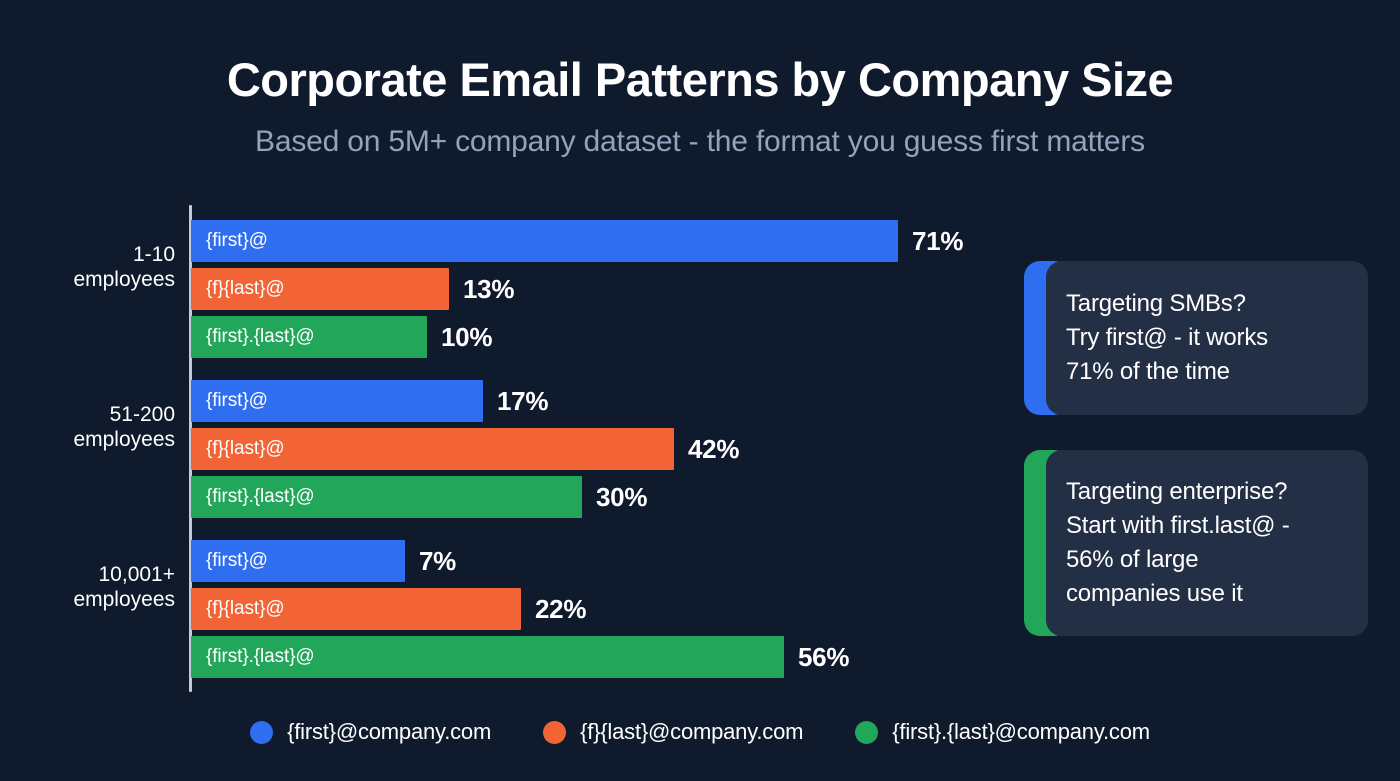  I want to click on bar-value-label: 10%, so click(467, 336).